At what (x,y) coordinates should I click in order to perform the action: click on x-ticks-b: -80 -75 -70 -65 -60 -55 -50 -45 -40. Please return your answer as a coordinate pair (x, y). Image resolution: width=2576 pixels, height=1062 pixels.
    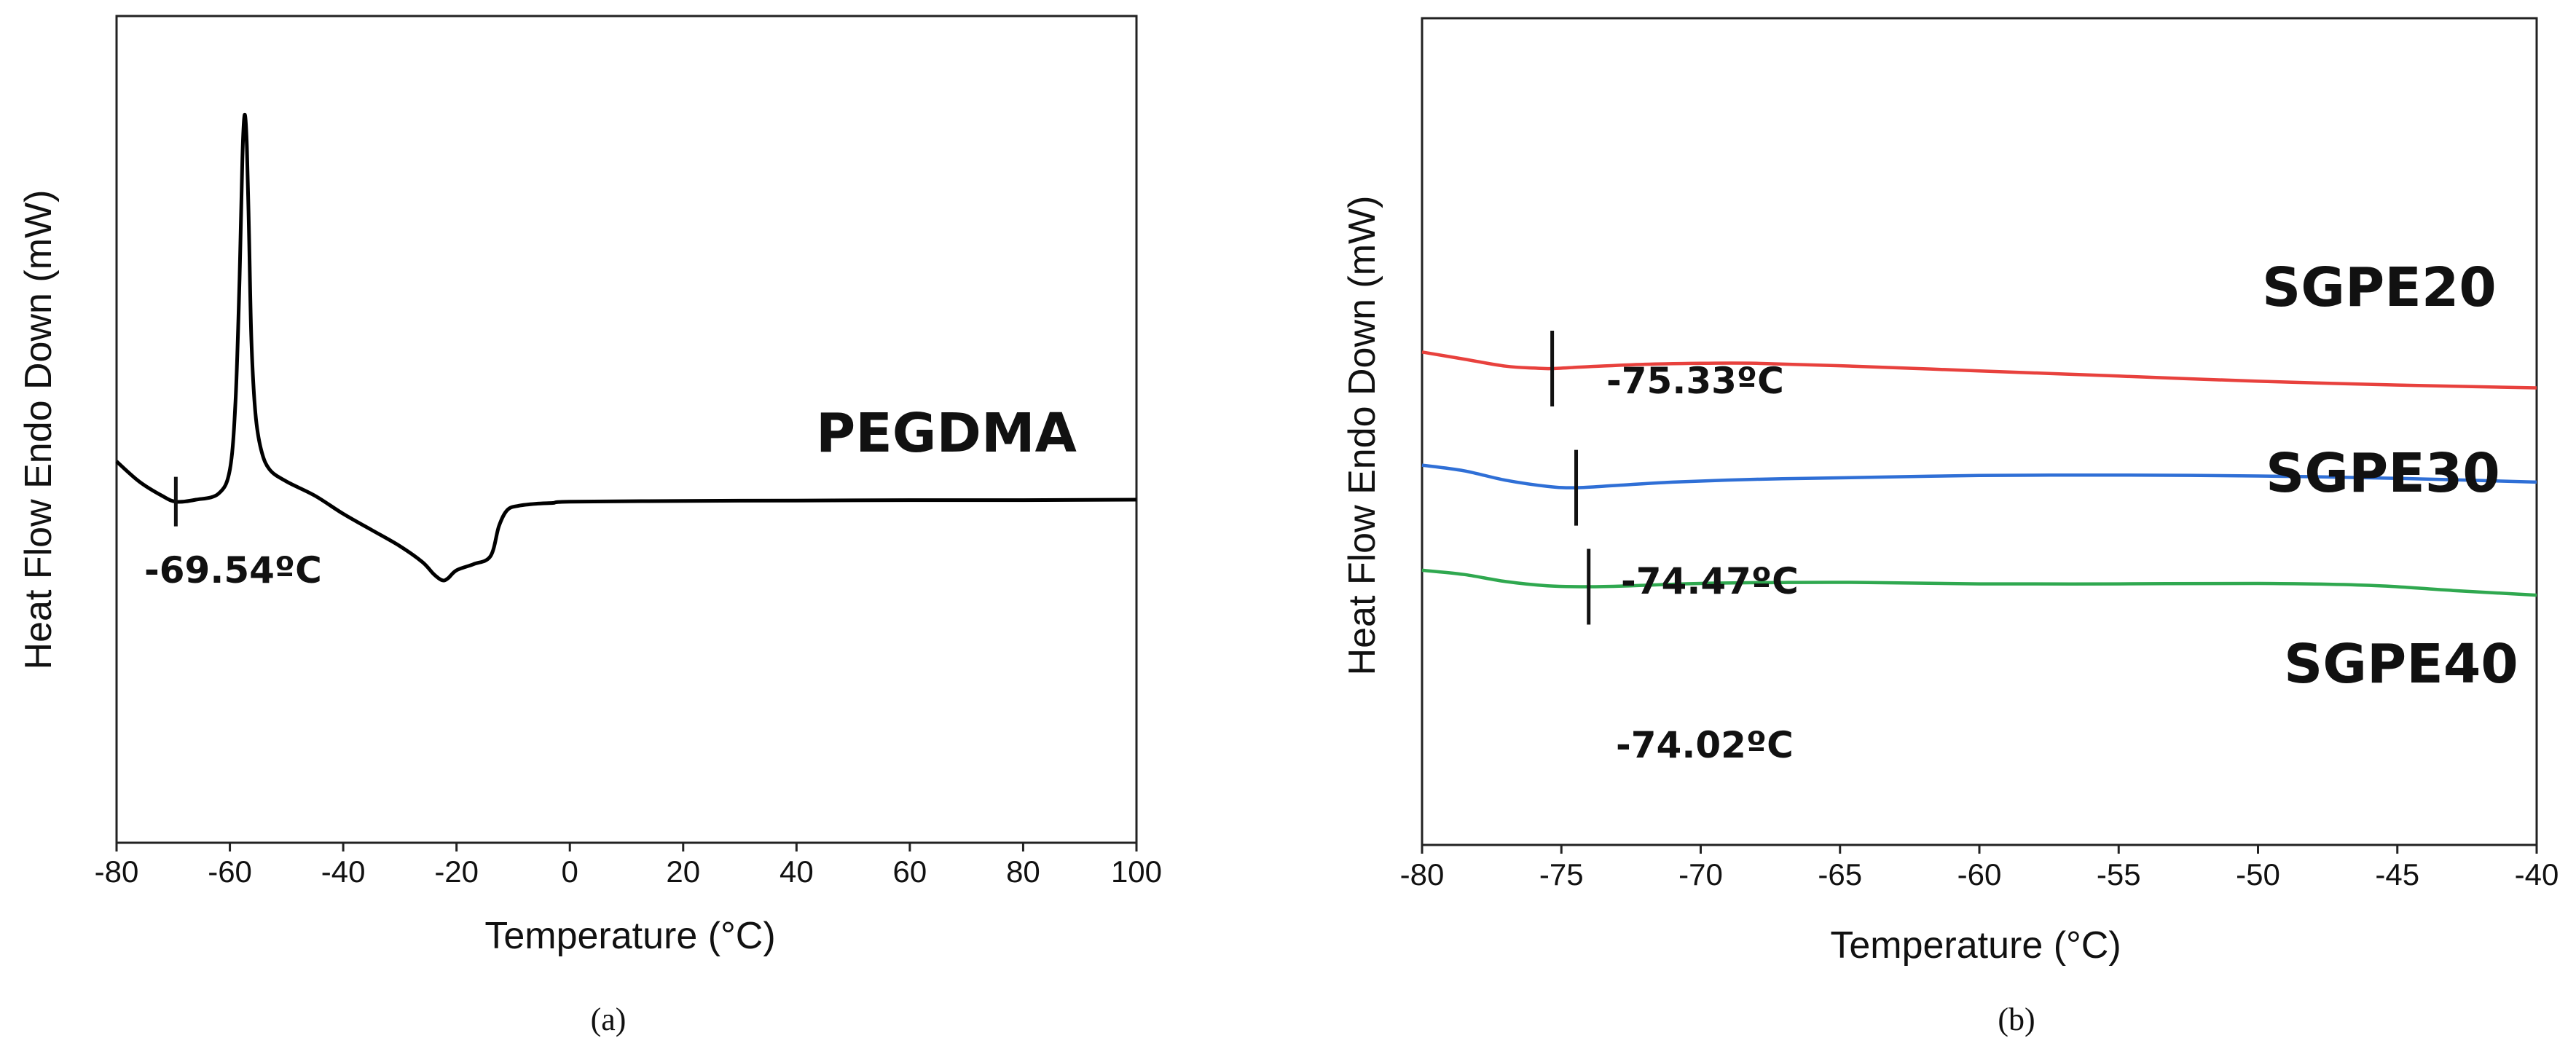
    Looking at the image, I should click on (1979, 868).